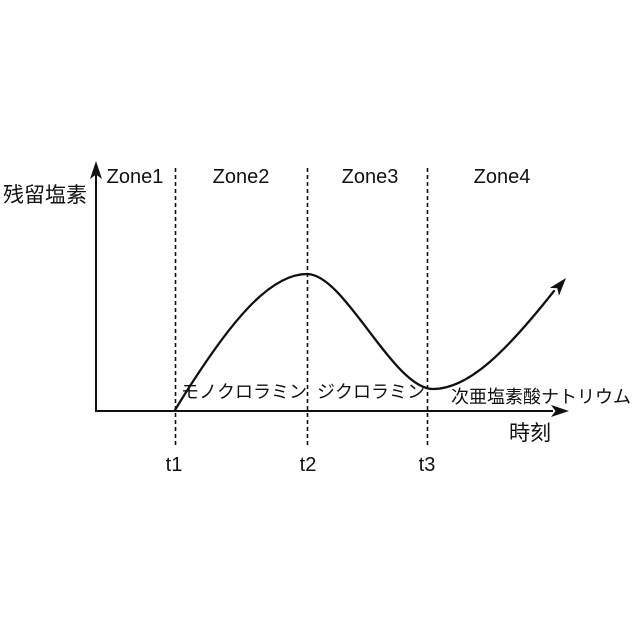  I want to click on zone1-label: Zone1, so click(135, 177).